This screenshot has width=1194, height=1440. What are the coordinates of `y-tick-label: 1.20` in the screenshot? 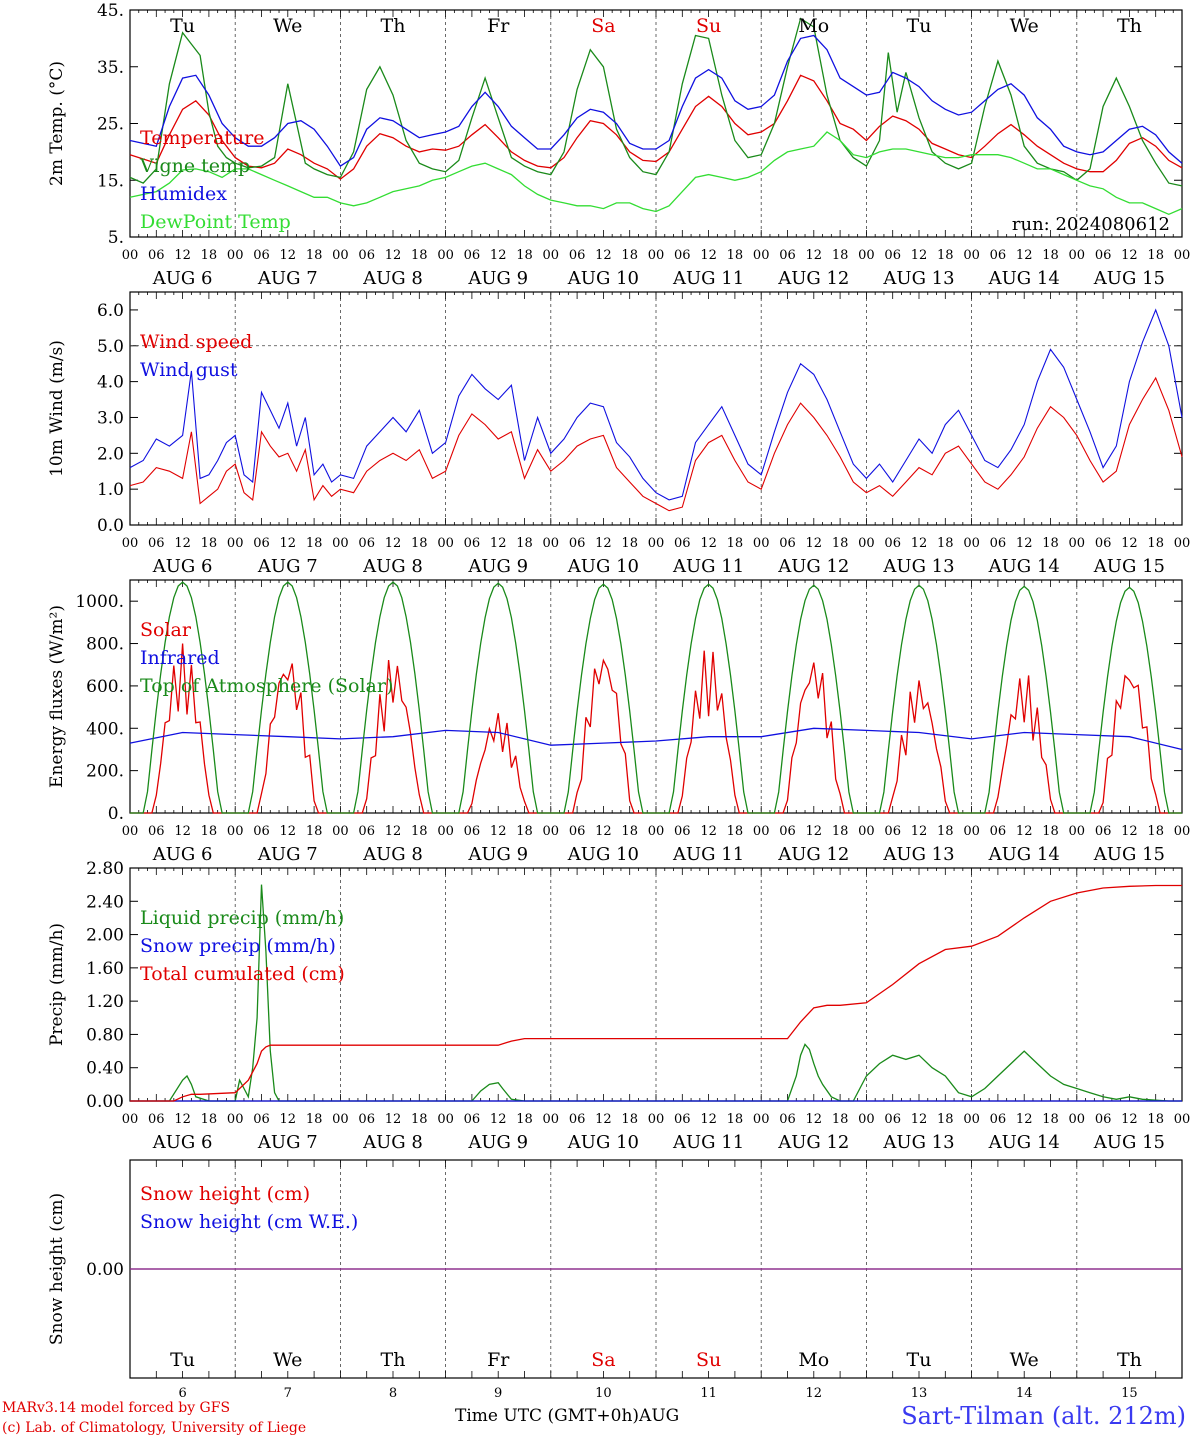 It's located at (105, 1002).